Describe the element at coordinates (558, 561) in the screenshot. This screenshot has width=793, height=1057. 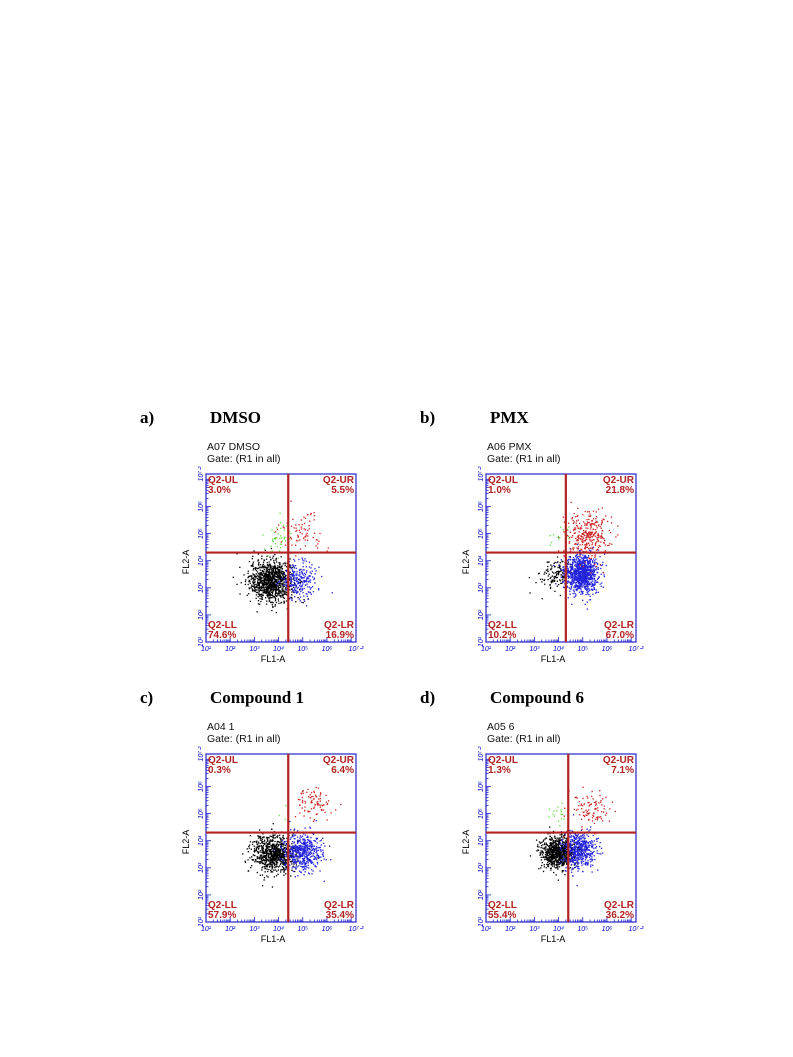
I see `axis-ticks` at that location.